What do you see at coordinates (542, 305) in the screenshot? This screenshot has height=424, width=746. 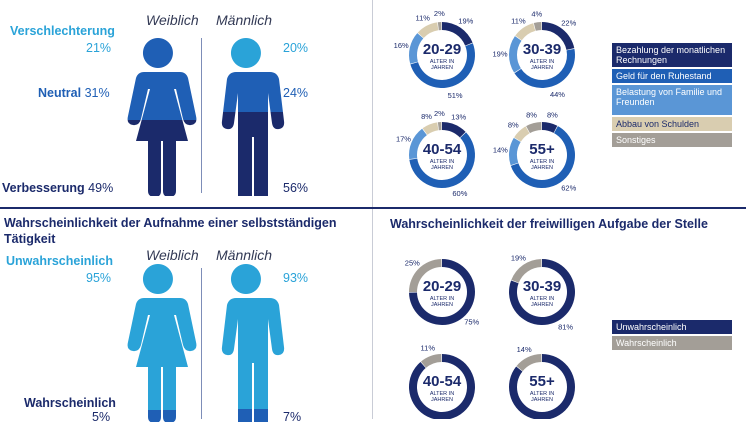 I see `bottom-donut-1-unit-line2: JAHREN` at bounding box center [542, 305].